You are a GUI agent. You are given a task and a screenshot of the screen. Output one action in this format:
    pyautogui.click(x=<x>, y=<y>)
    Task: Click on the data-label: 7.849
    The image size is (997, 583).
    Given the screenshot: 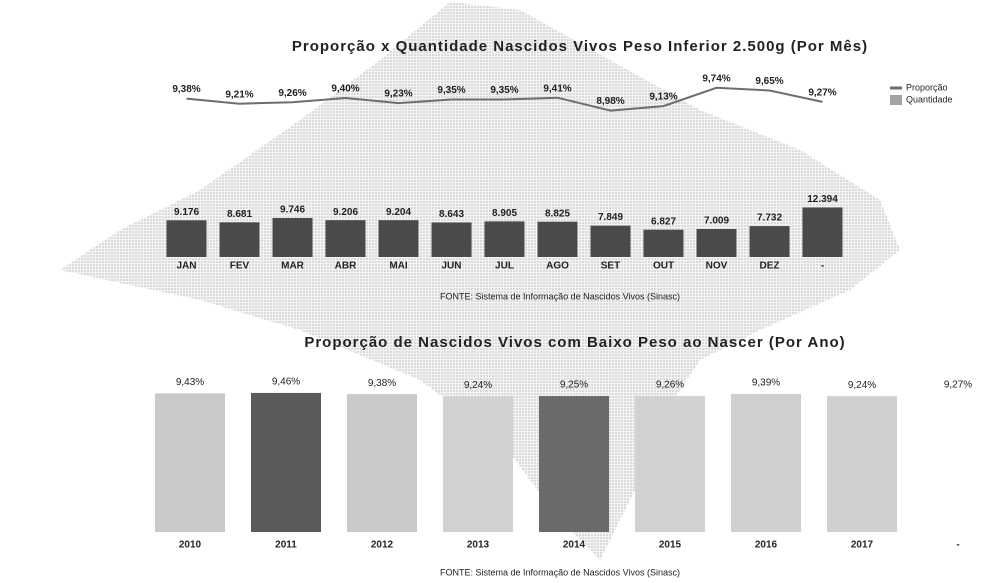 What is the action you would take?
    pyautogui.click(x=610, y=217)
    